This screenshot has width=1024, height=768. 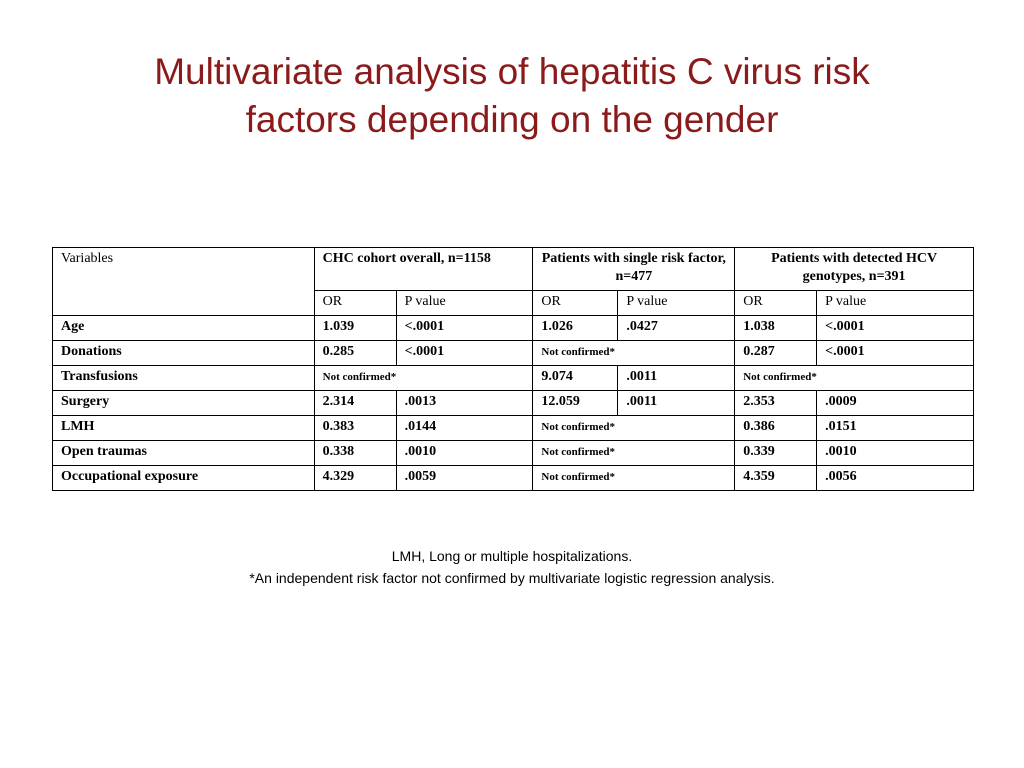 What do you see at coordinates (464, 428) in the screenshot?
I see `p-value-cell: .0144` at bounding box center [464, 428].